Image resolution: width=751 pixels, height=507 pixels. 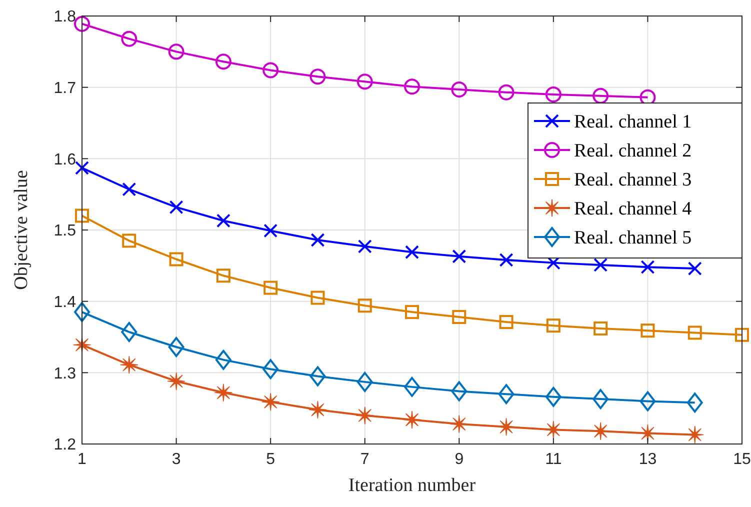 I want to click on y-tick-label: 1.2, so click(x=65, y=445).